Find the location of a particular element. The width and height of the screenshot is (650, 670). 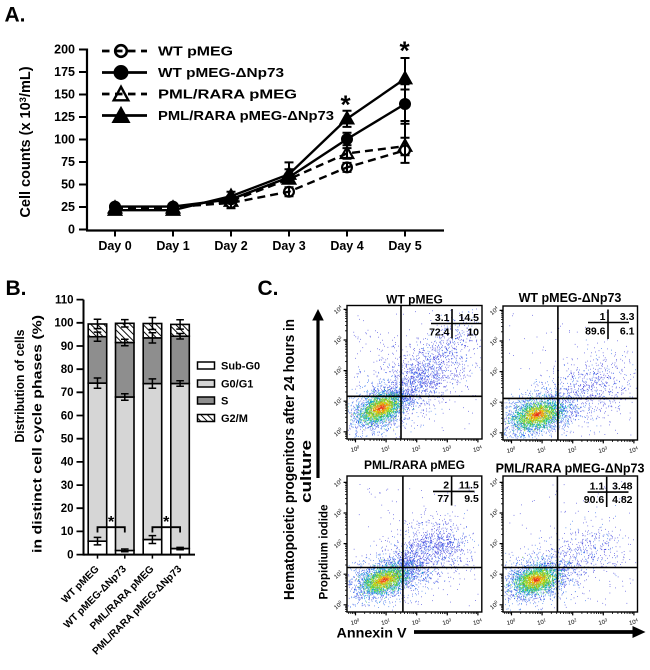

svg-text: 9.5 is located at coordinates (471, 499).